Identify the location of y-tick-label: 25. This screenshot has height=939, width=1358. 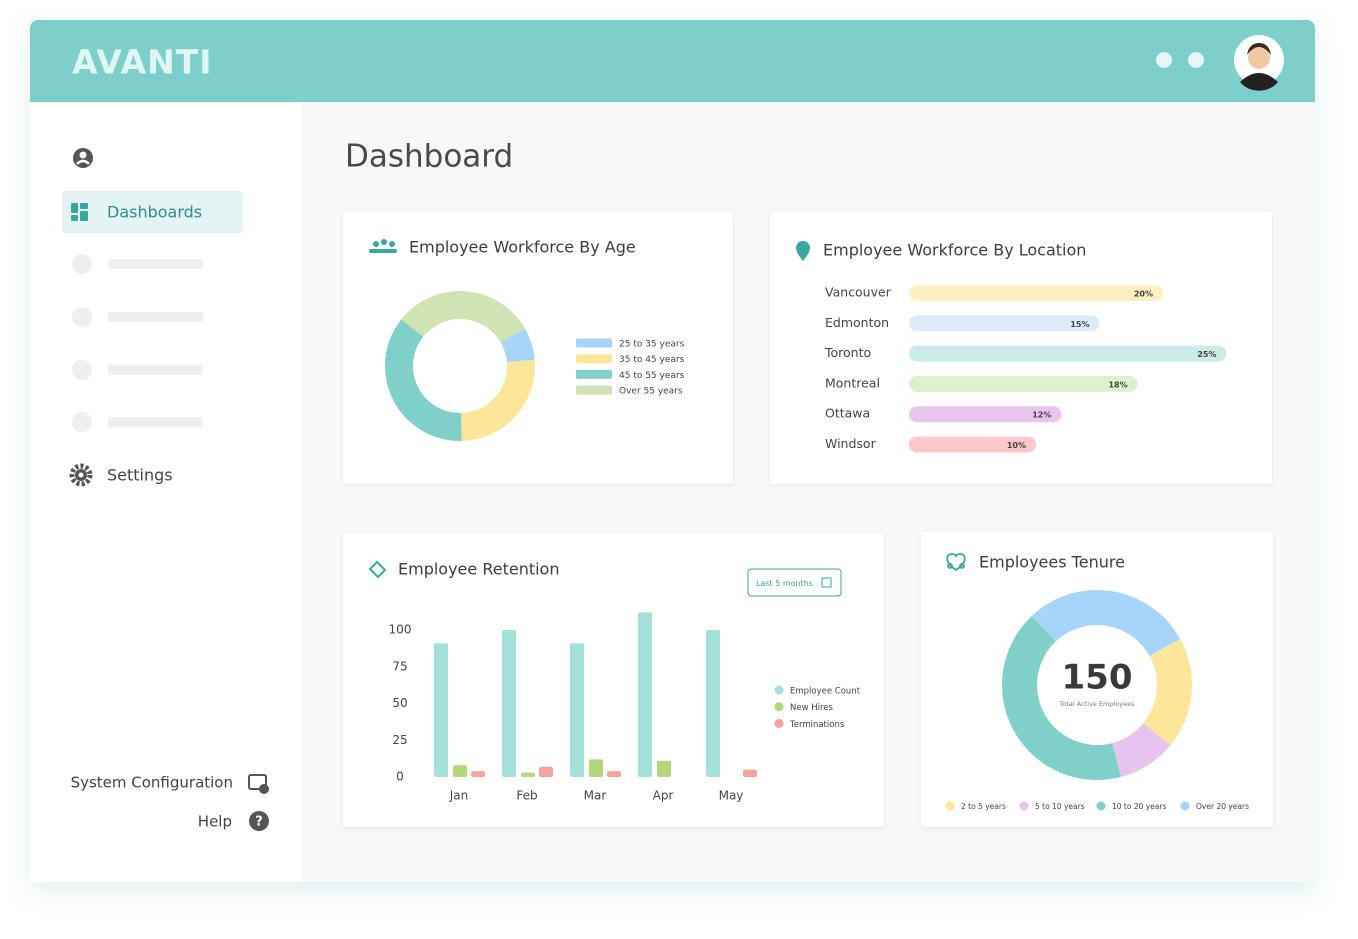
(399, 740).